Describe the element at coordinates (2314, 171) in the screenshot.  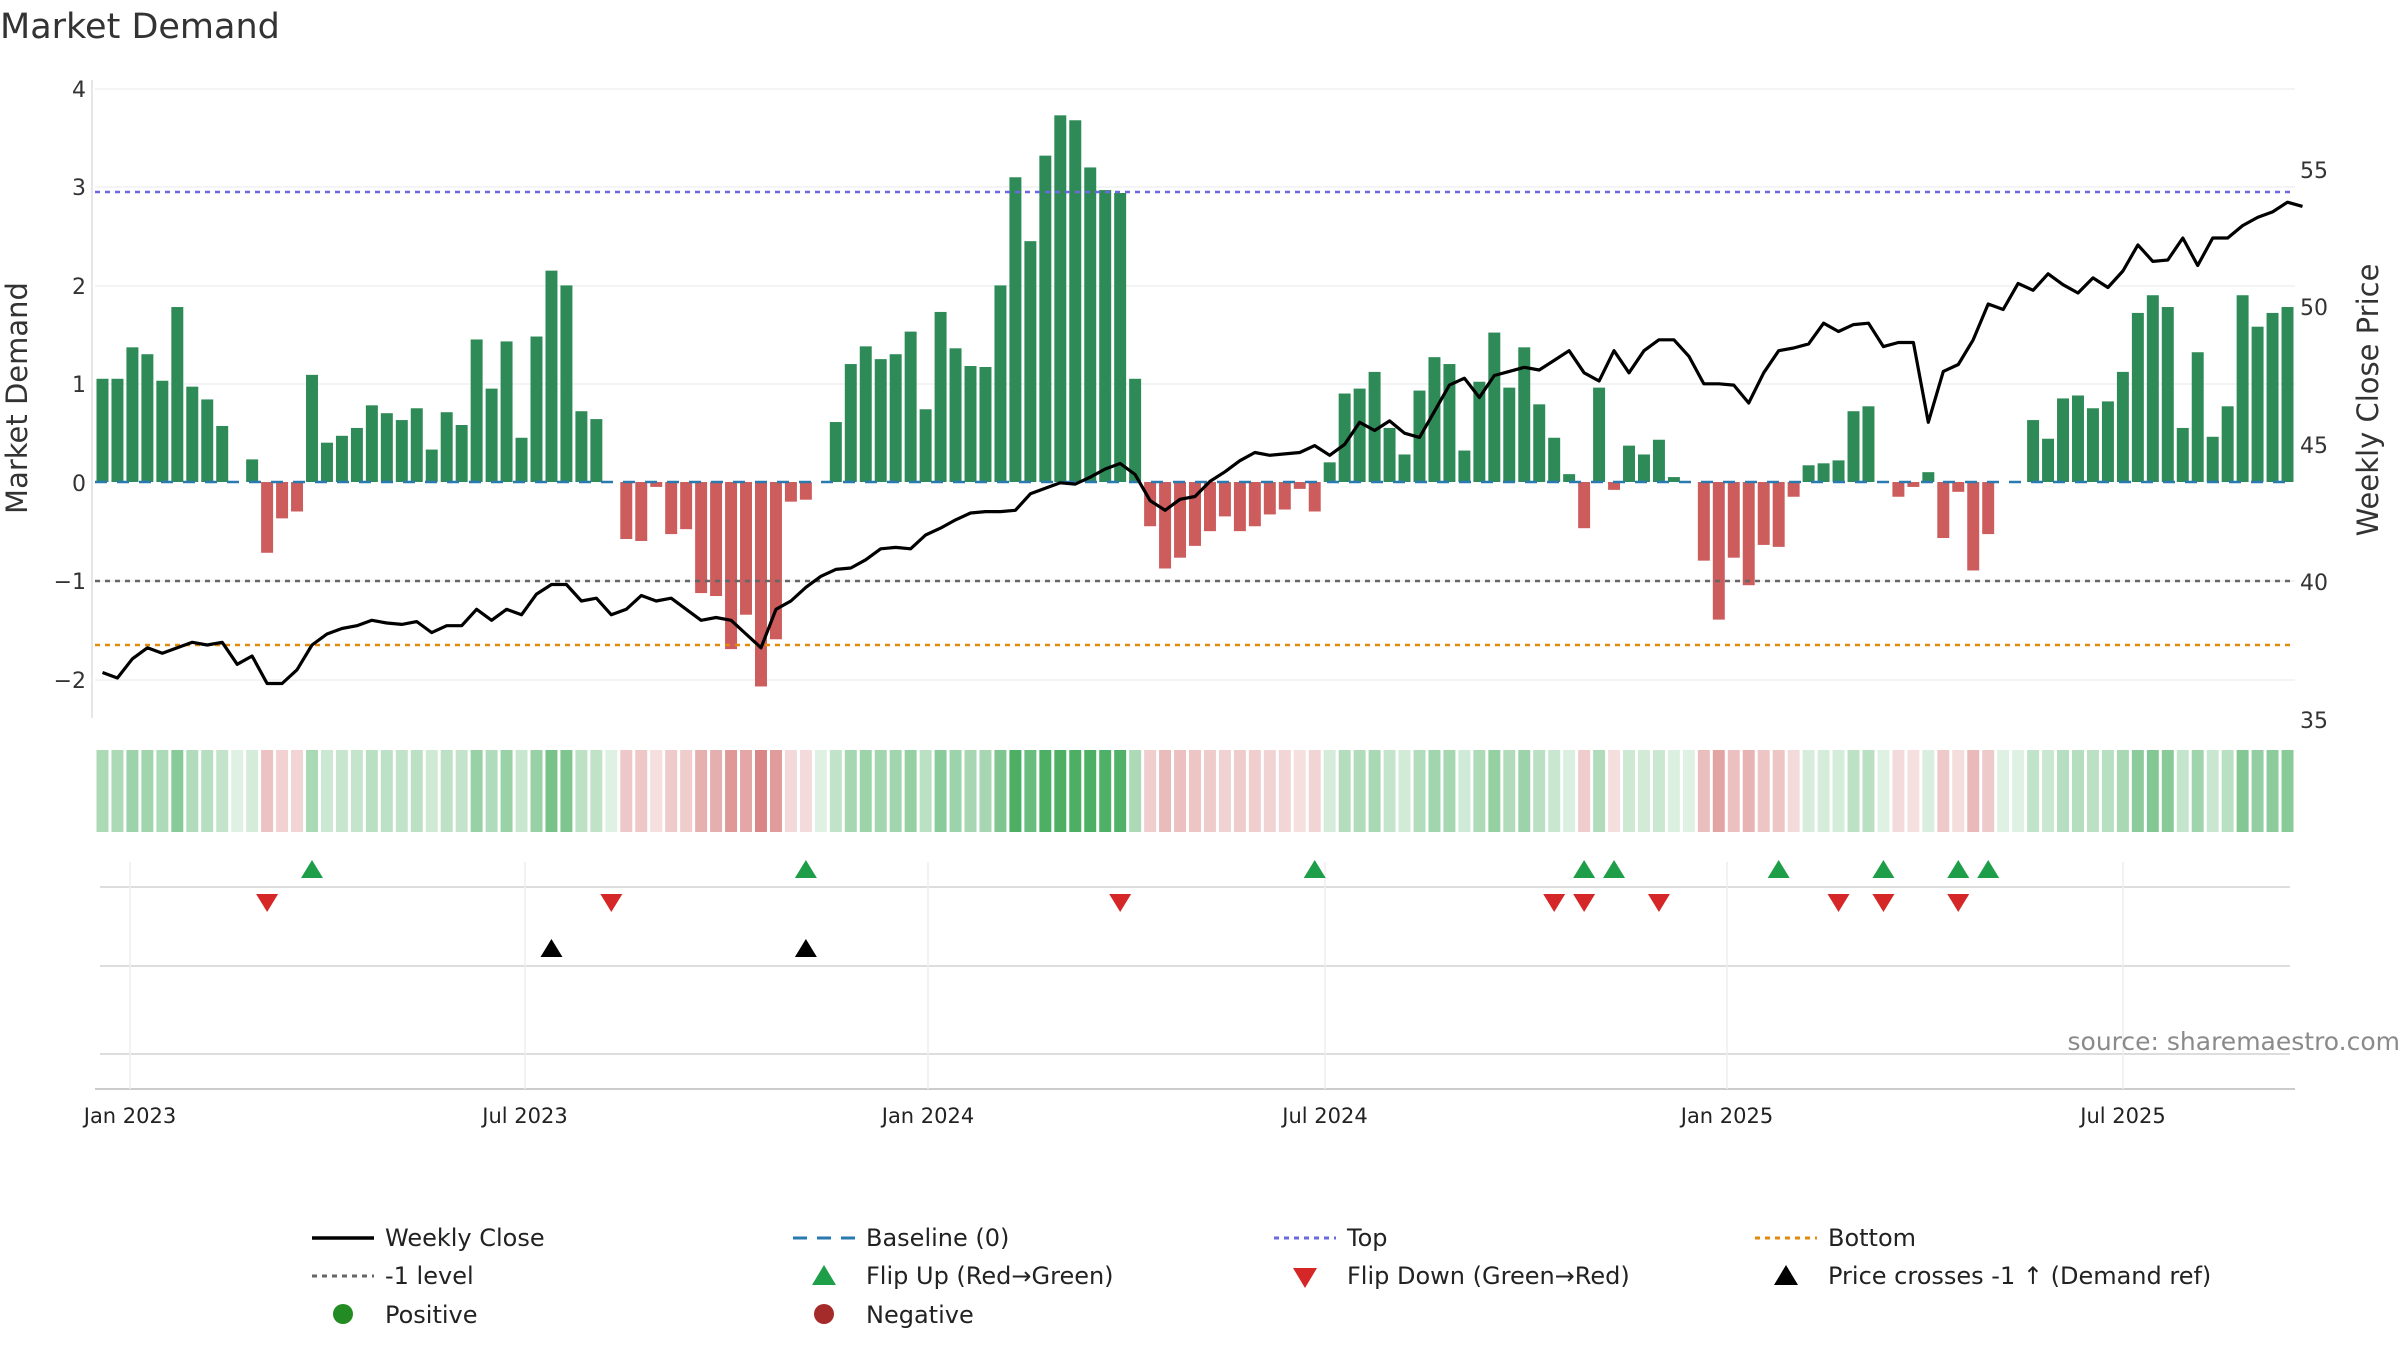
I see `y2-tick-label: 55` at that location.